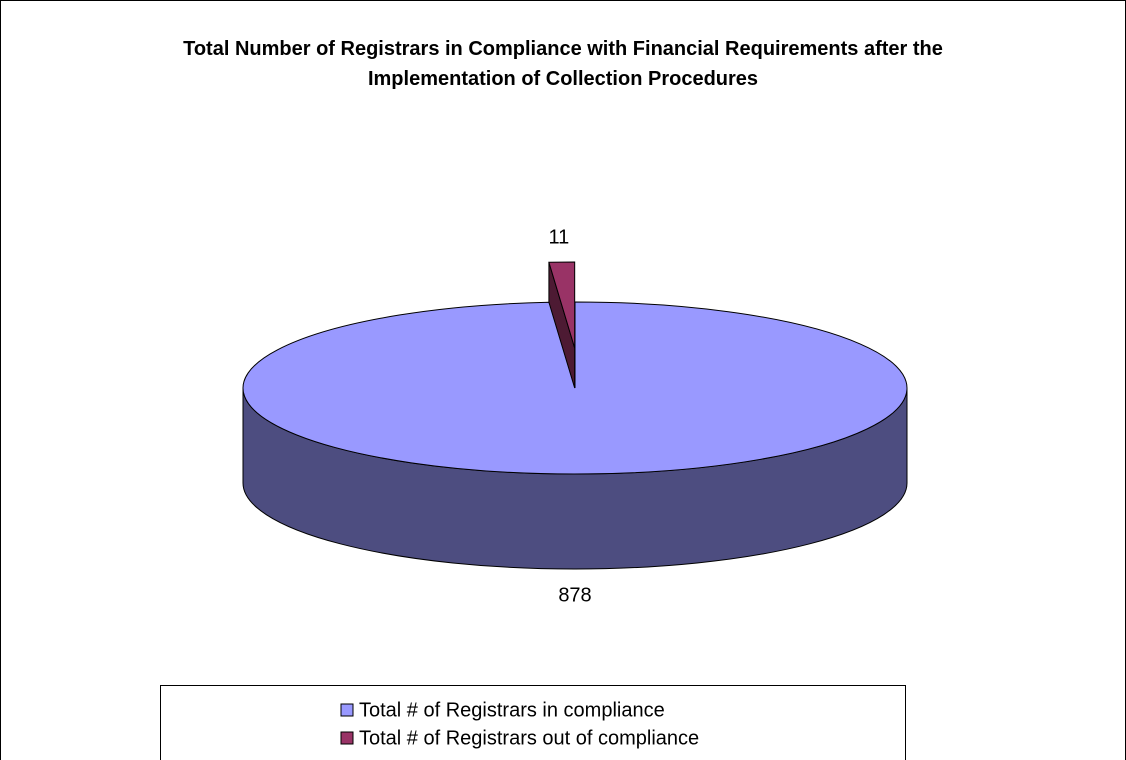 The width and height of the screenshot is (1126, 760). What do you see at coordinates (529, 738) in the screenshot?
I see `legend-label: Total # of Registrars out of compliance` at bounding box center [529, 738].